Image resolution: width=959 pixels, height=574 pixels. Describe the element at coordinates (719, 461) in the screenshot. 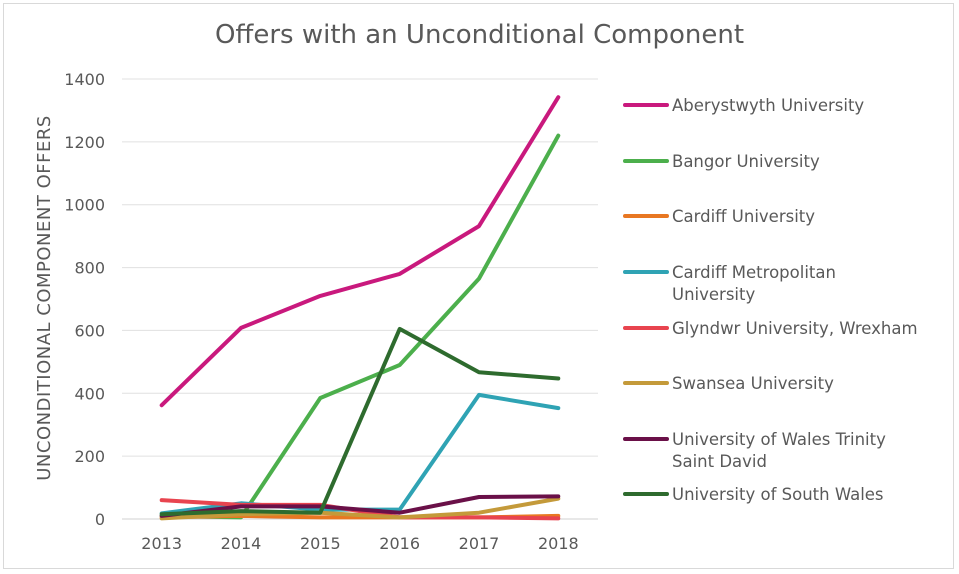

I see `legend-label: Saint David` at that location.